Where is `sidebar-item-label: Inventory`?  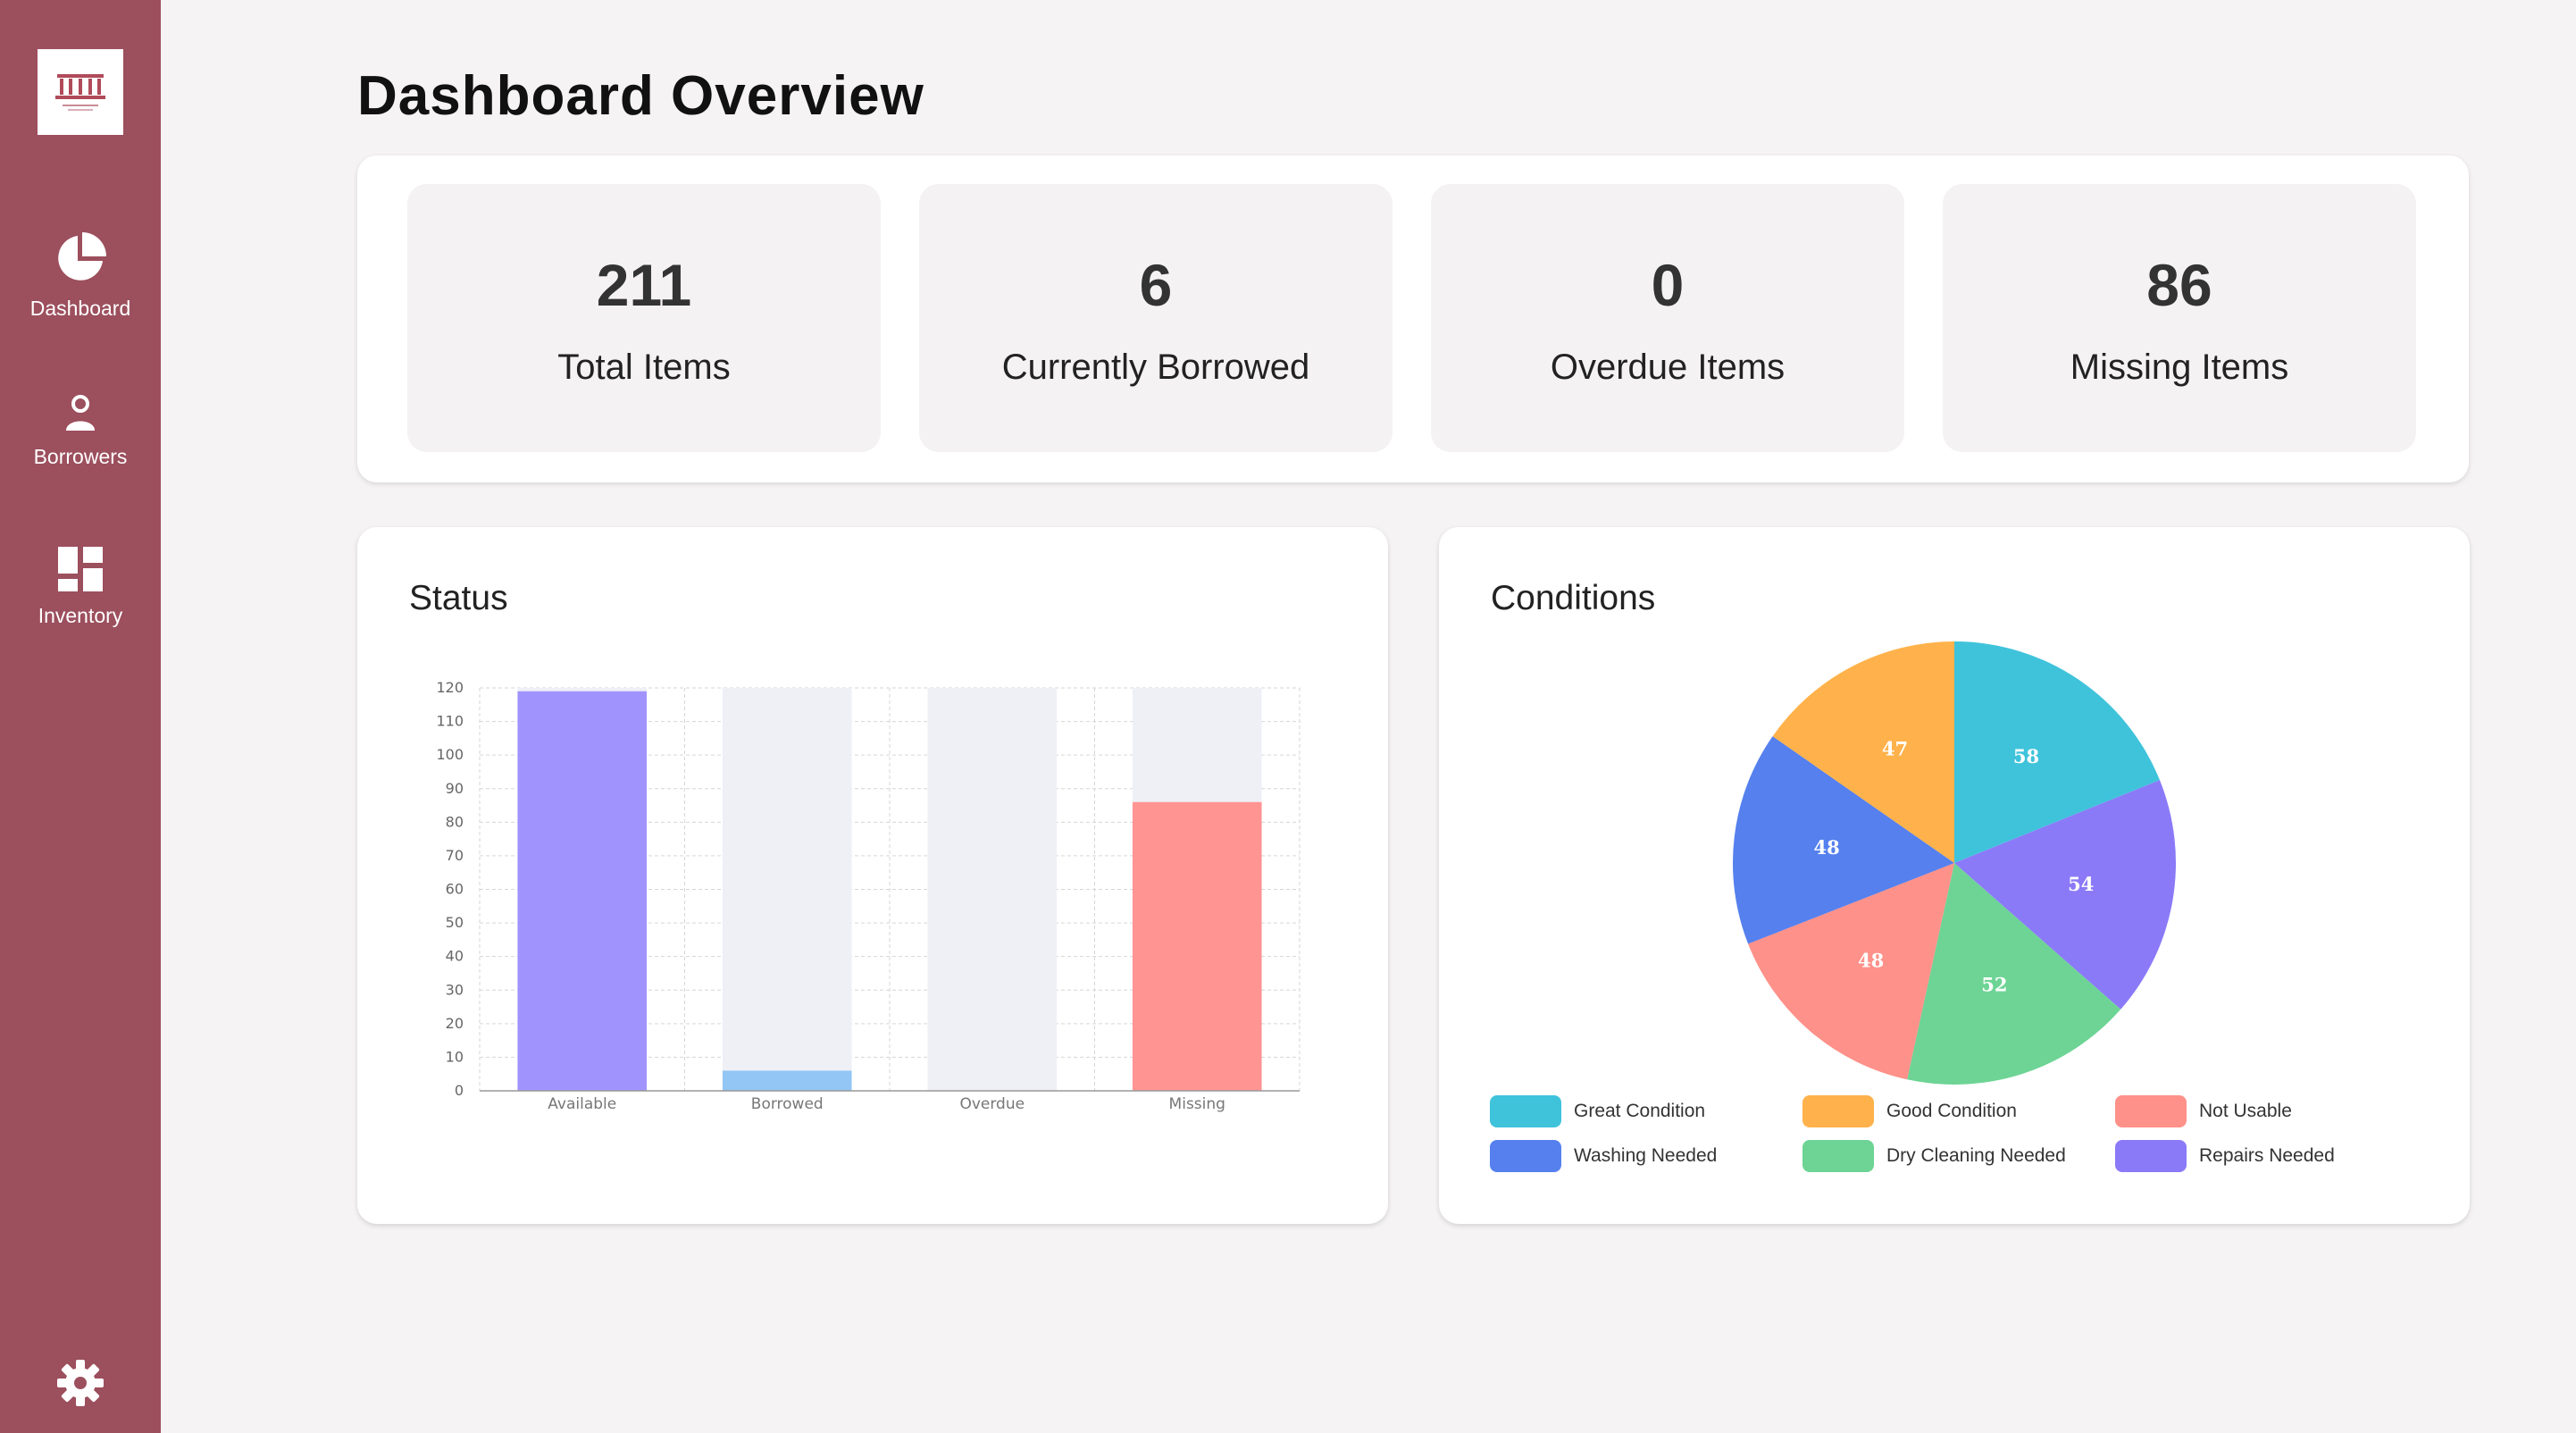
sidebar-item-label: Inventory is located at coordinates (80, 616).